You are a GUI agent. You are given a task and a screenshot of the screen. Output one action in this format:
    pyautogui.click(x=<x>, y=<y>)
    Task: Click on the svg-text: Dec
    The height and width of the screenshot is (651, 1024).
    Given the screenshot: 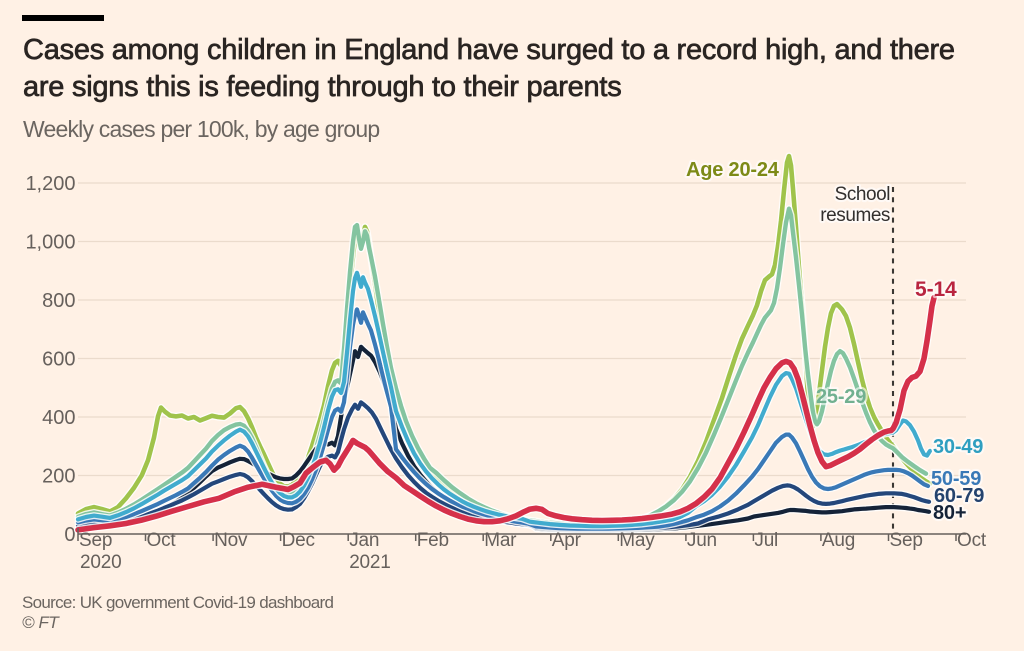 What is the action you would take?
    pyautogui.click(x=298, y=540)
    